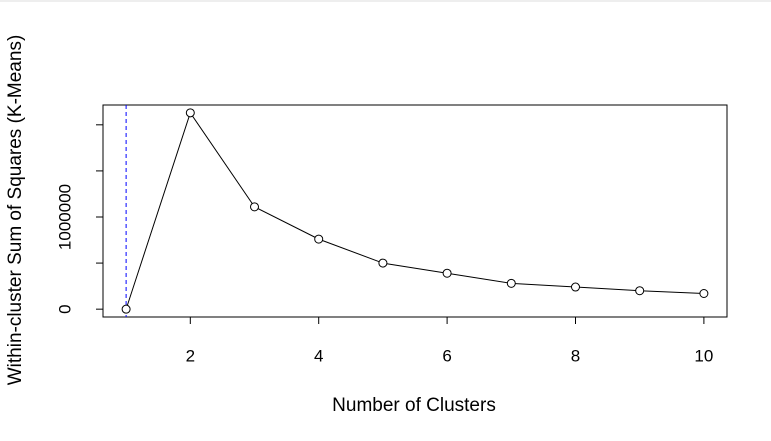 This screenshot has height=441, width=771. What do you see at coordinates (446, 355) in the screenshot?
I see `x-tick-label: 6` at bounding box center [446, 355].